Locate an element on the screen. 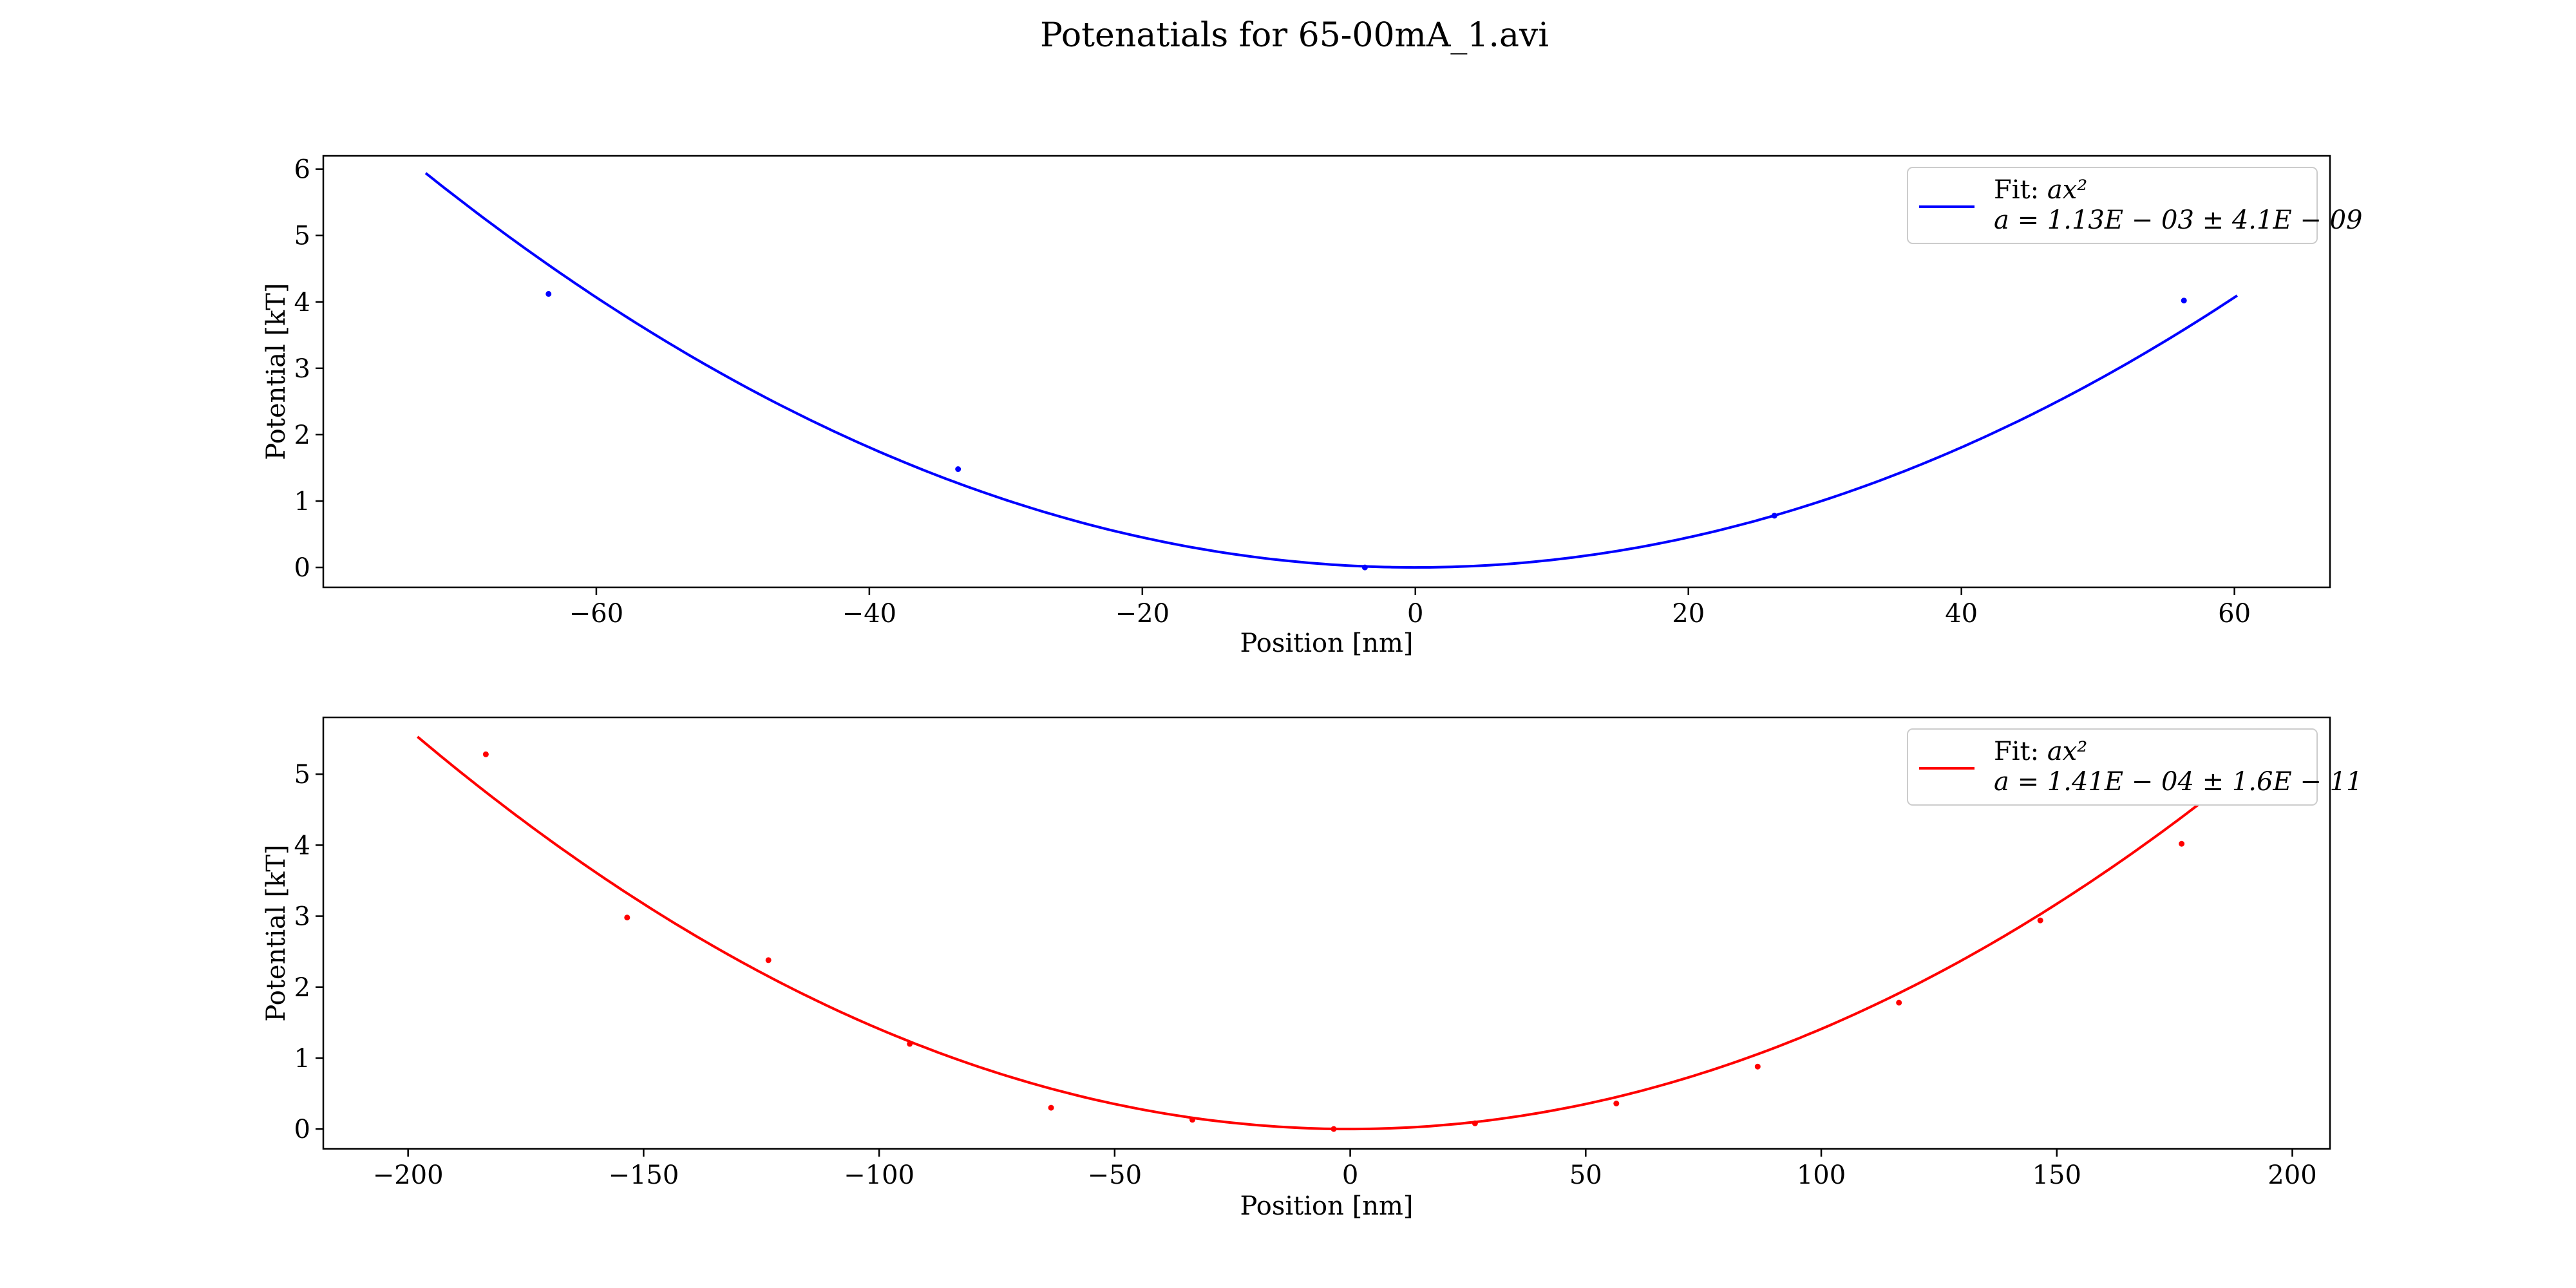  top-y-axis-label: Potential [kT] is located at coordinates (276, 371).